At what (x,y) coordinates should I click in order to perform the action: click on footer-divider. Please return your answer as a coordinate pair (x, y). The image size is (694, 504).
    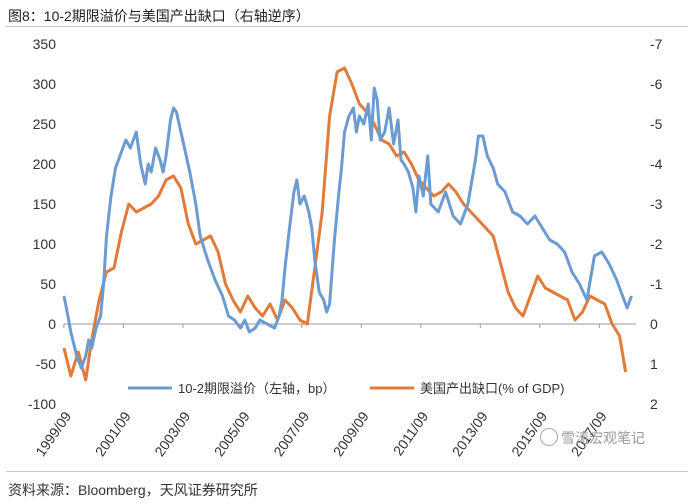
    Looking at the image, I should click on (347, 471).